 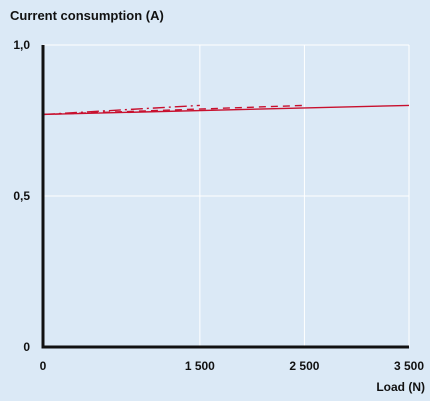 What do you see at coordinates (409, 366) in the screenshot?
I see `x-tick-label: 3 500` at bounding box center [409, 366].